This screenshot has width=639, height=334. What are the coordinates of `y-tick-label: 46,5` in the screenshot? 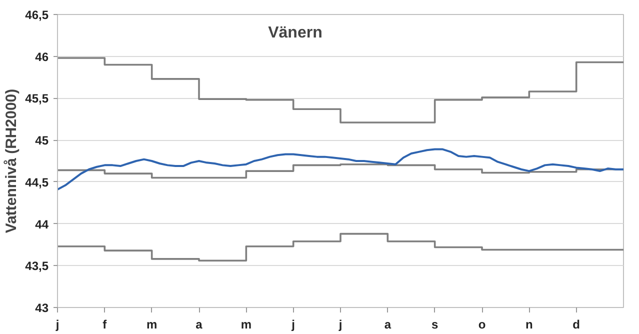 It's located at (37, 15).